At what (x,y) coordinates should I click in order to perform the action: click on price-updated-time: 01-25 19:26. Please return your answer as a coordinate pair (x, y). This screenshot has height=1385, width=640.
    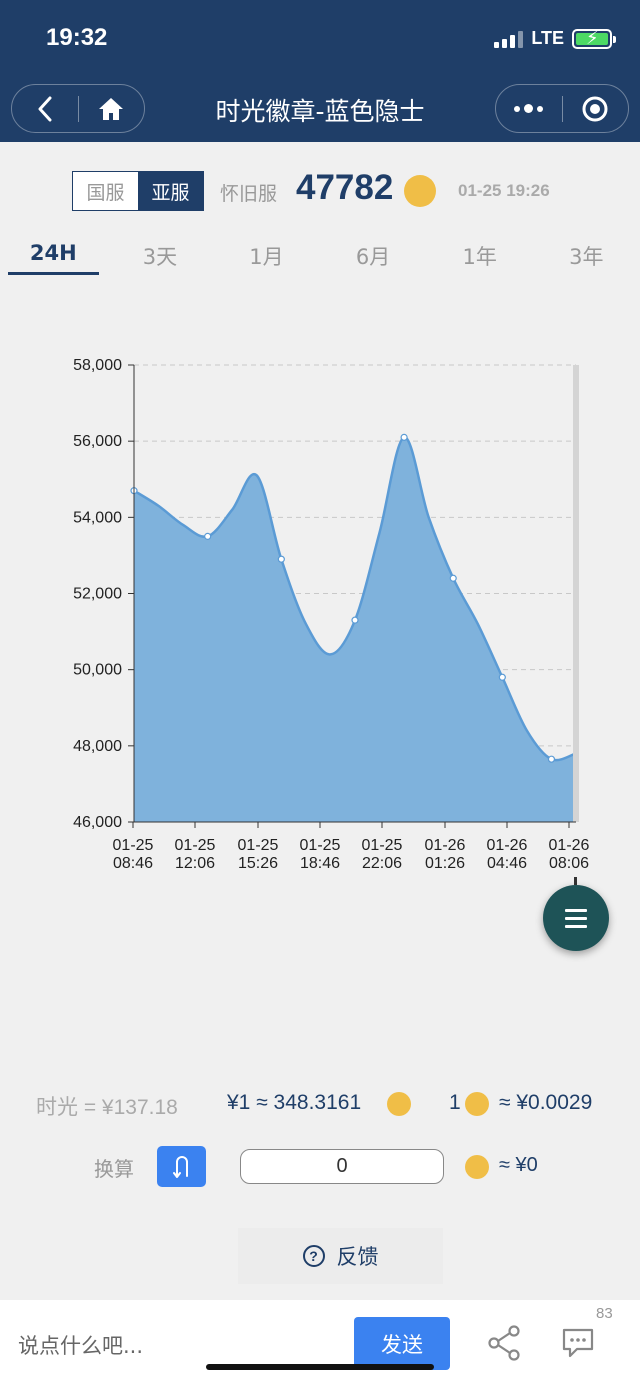
    Looking at the image, I should click on (504, 190).